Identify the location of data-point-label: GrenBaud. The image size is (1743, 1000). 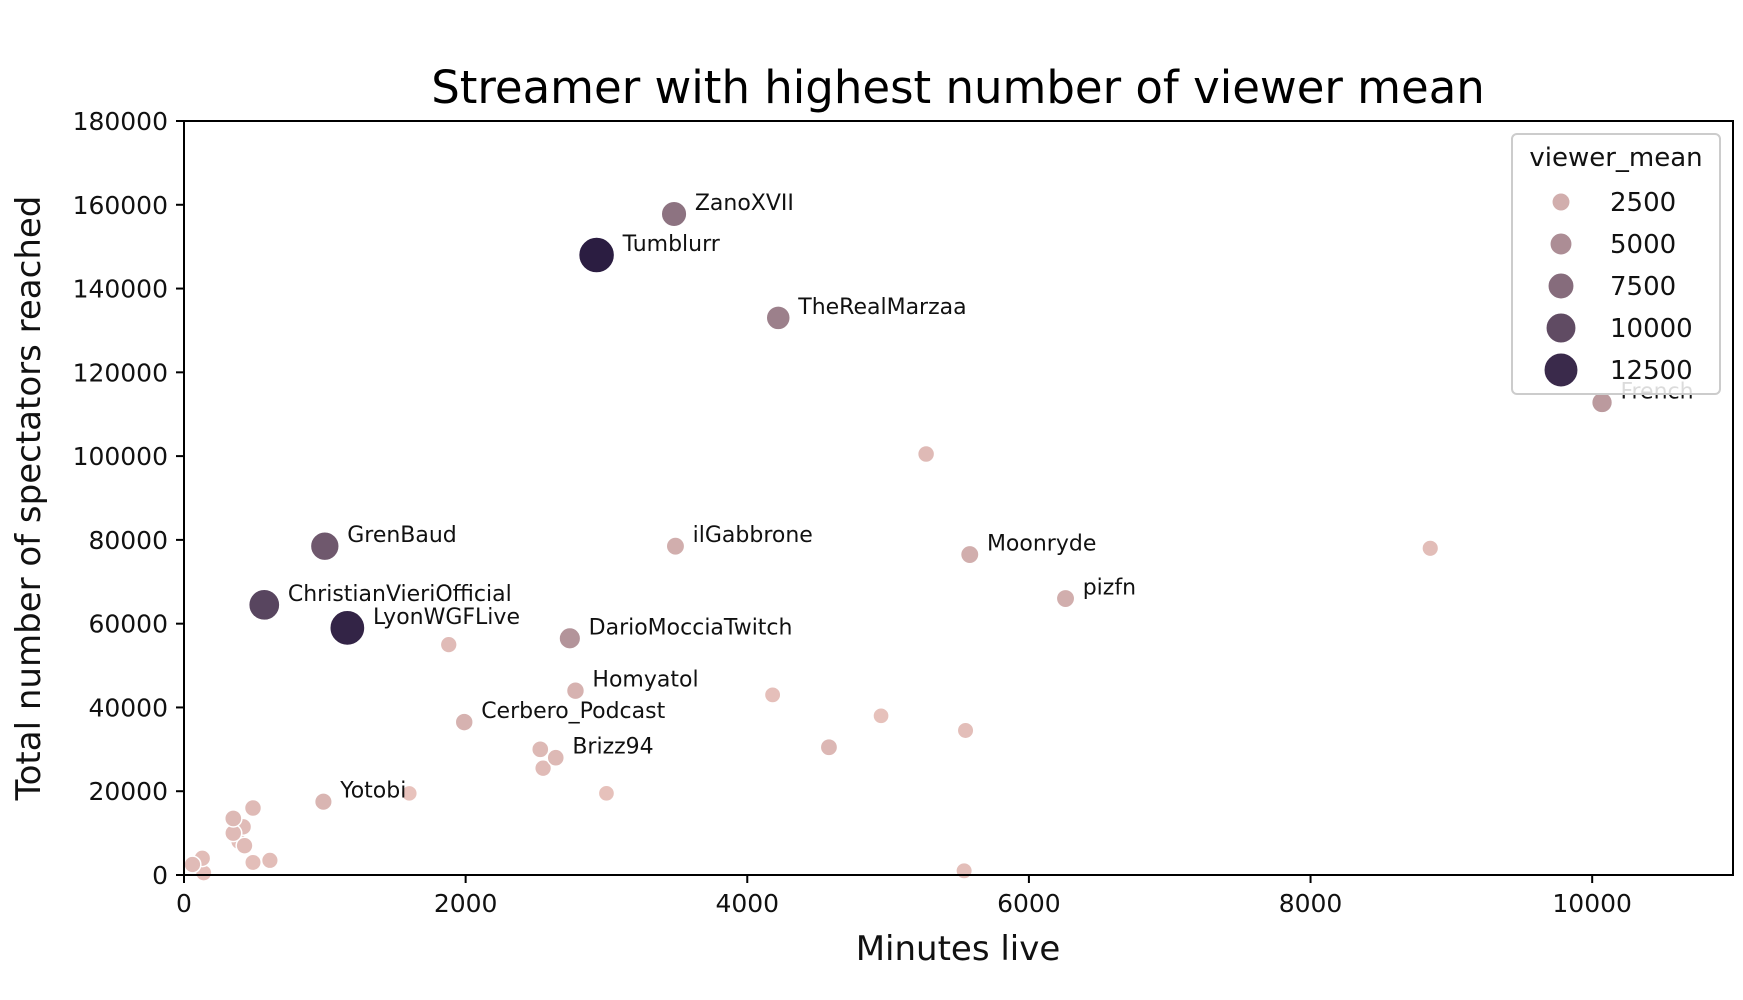
(402, 535).